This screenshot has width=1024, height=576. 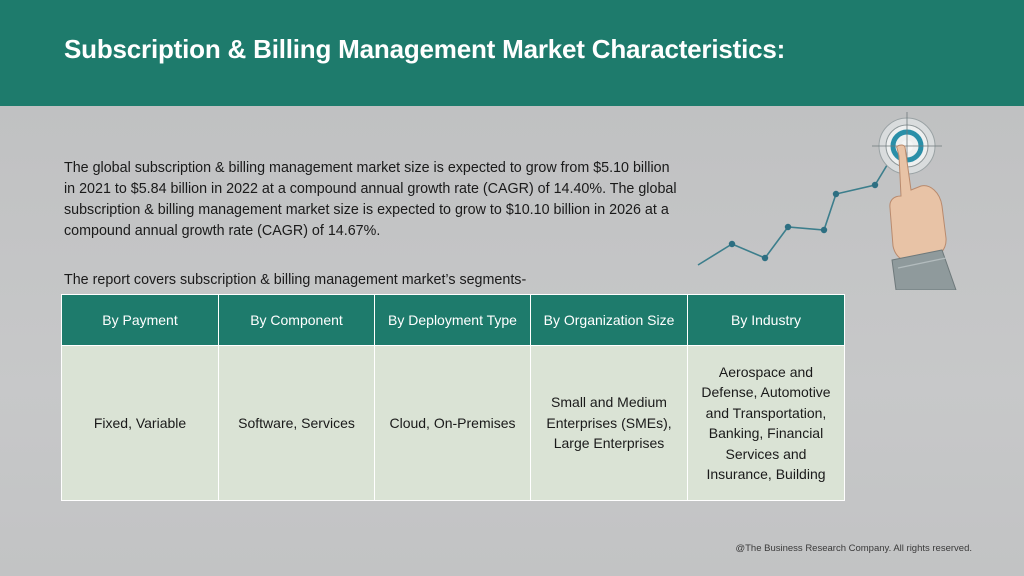 I want to click on header-by-component: By Component, so click(x=296, y=320).